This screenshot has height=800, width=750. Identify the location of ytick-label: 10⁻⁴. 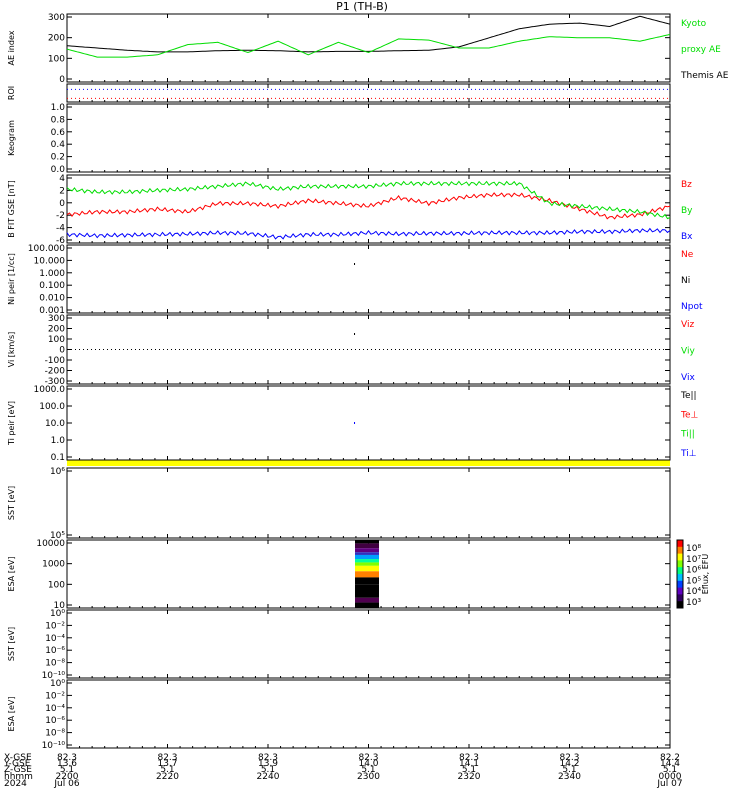
(55, 709).